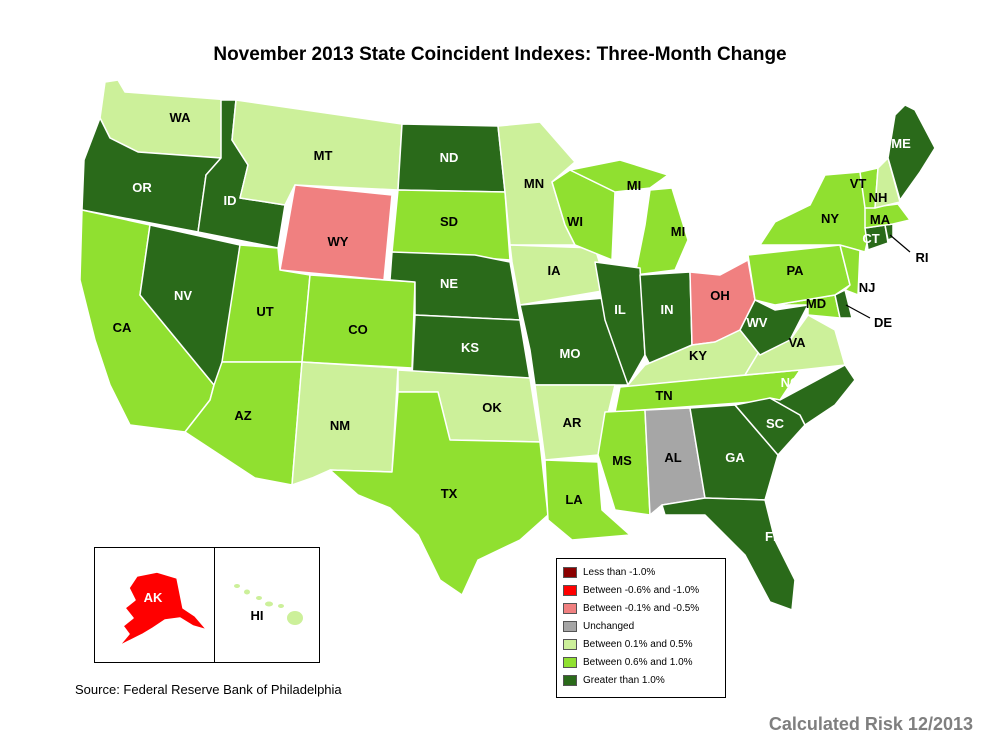  I want to click on label-VT: VT, so click(858, 183).